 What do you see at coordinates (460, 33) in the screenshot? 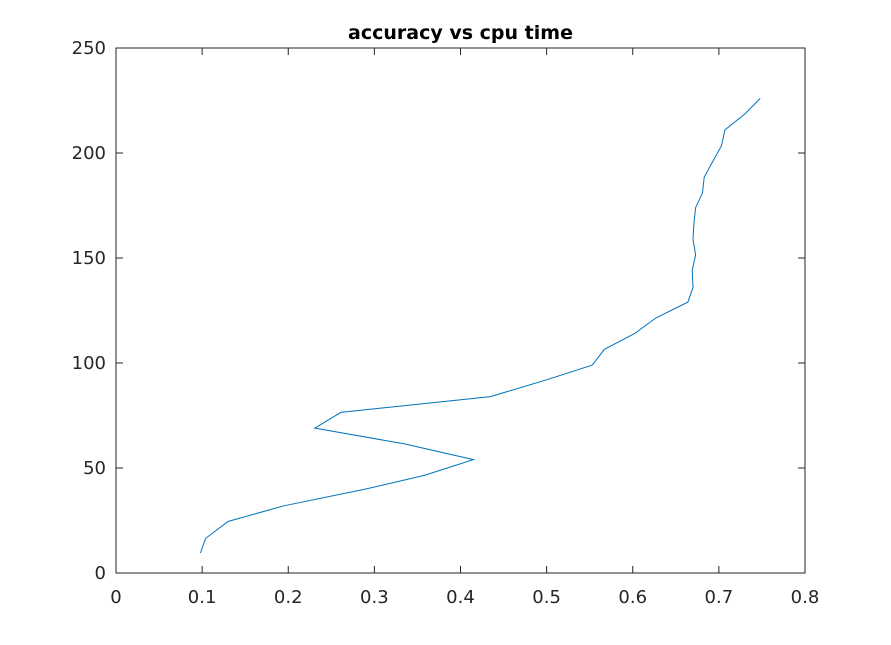
I see `chart-title: accuracy vs cpu time` at bounding box center [460, 33].